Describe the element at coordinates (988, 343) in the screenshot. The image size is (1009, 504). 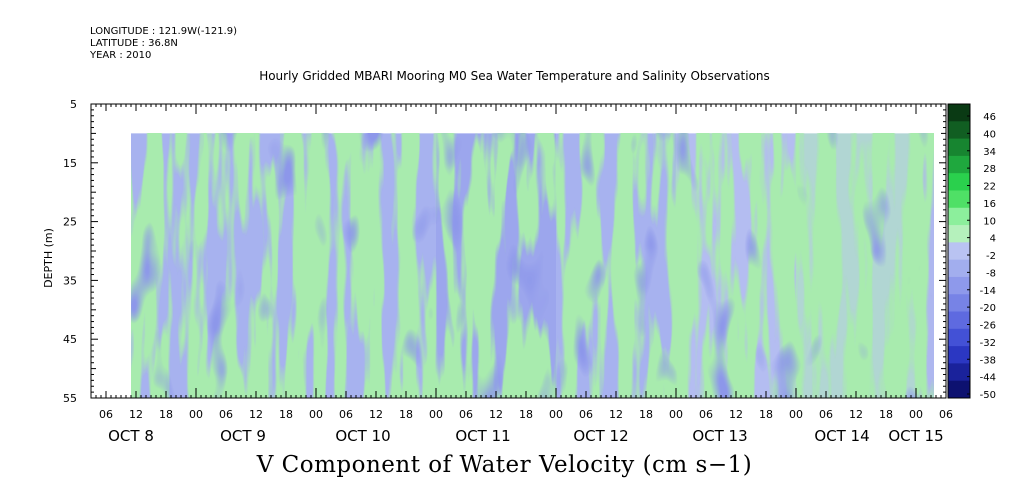
I see `colorbar-label: -32` at that location.